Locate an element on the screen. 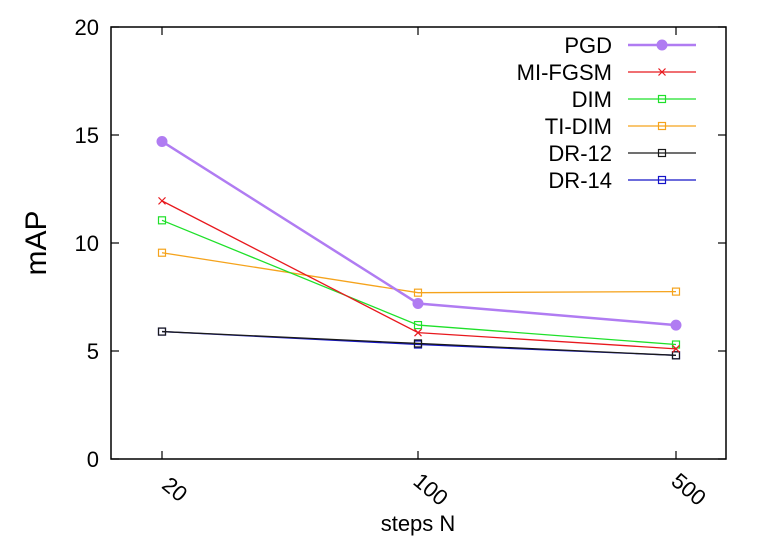  series-ti-dim is located at coordinates (419, 272).